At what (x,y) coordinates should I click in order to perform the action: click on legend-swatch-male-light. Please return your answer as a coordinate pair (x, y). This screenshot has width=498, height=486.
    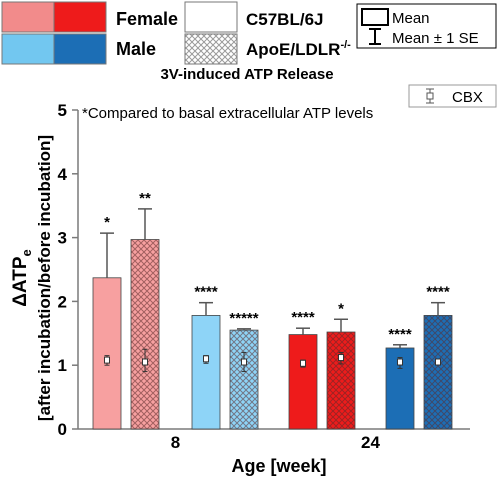
    Looking at the image, I should click on (28, 49).